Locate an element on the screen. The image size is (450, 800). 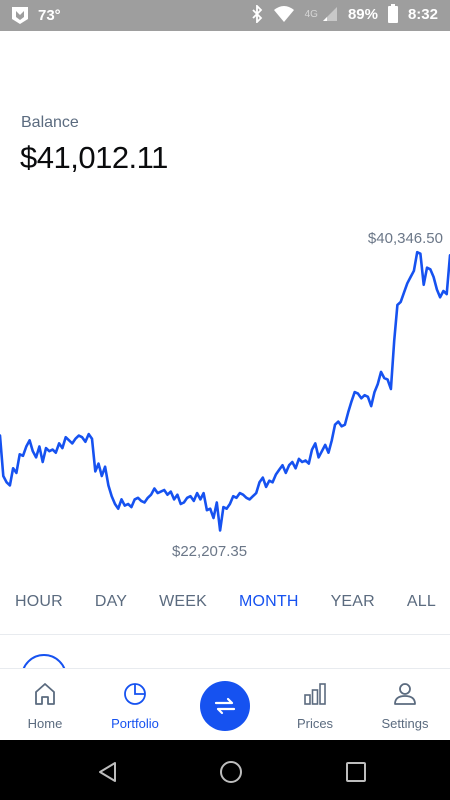
nav-settings: Settings is located at coordinates (405, 705).